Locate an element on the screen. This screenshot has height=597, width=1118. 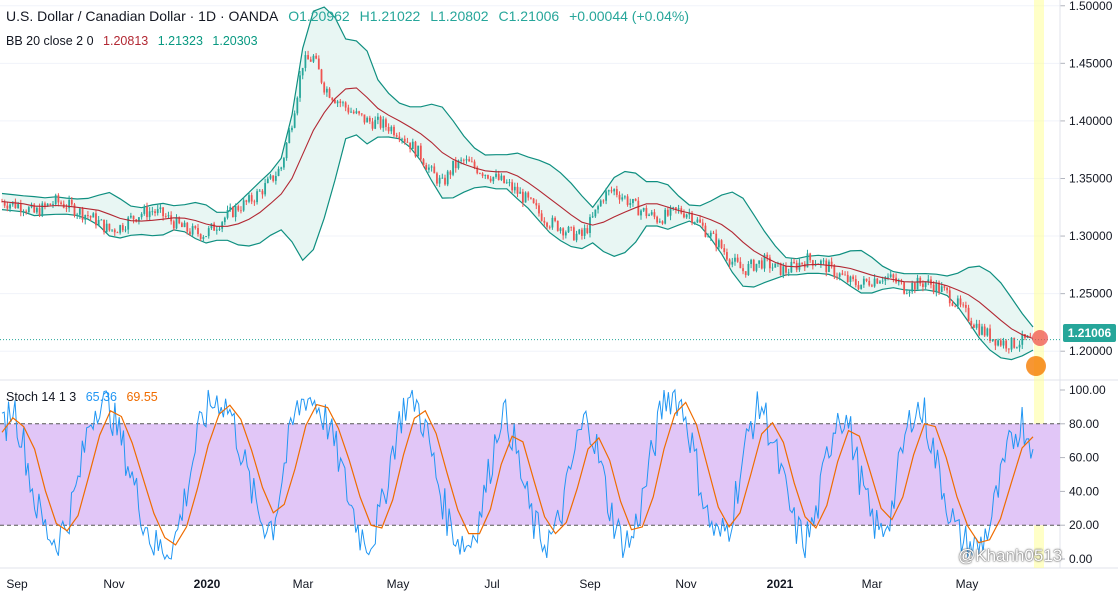
price-tick-label: 1.35000 is located at coordinates (1091, 178).